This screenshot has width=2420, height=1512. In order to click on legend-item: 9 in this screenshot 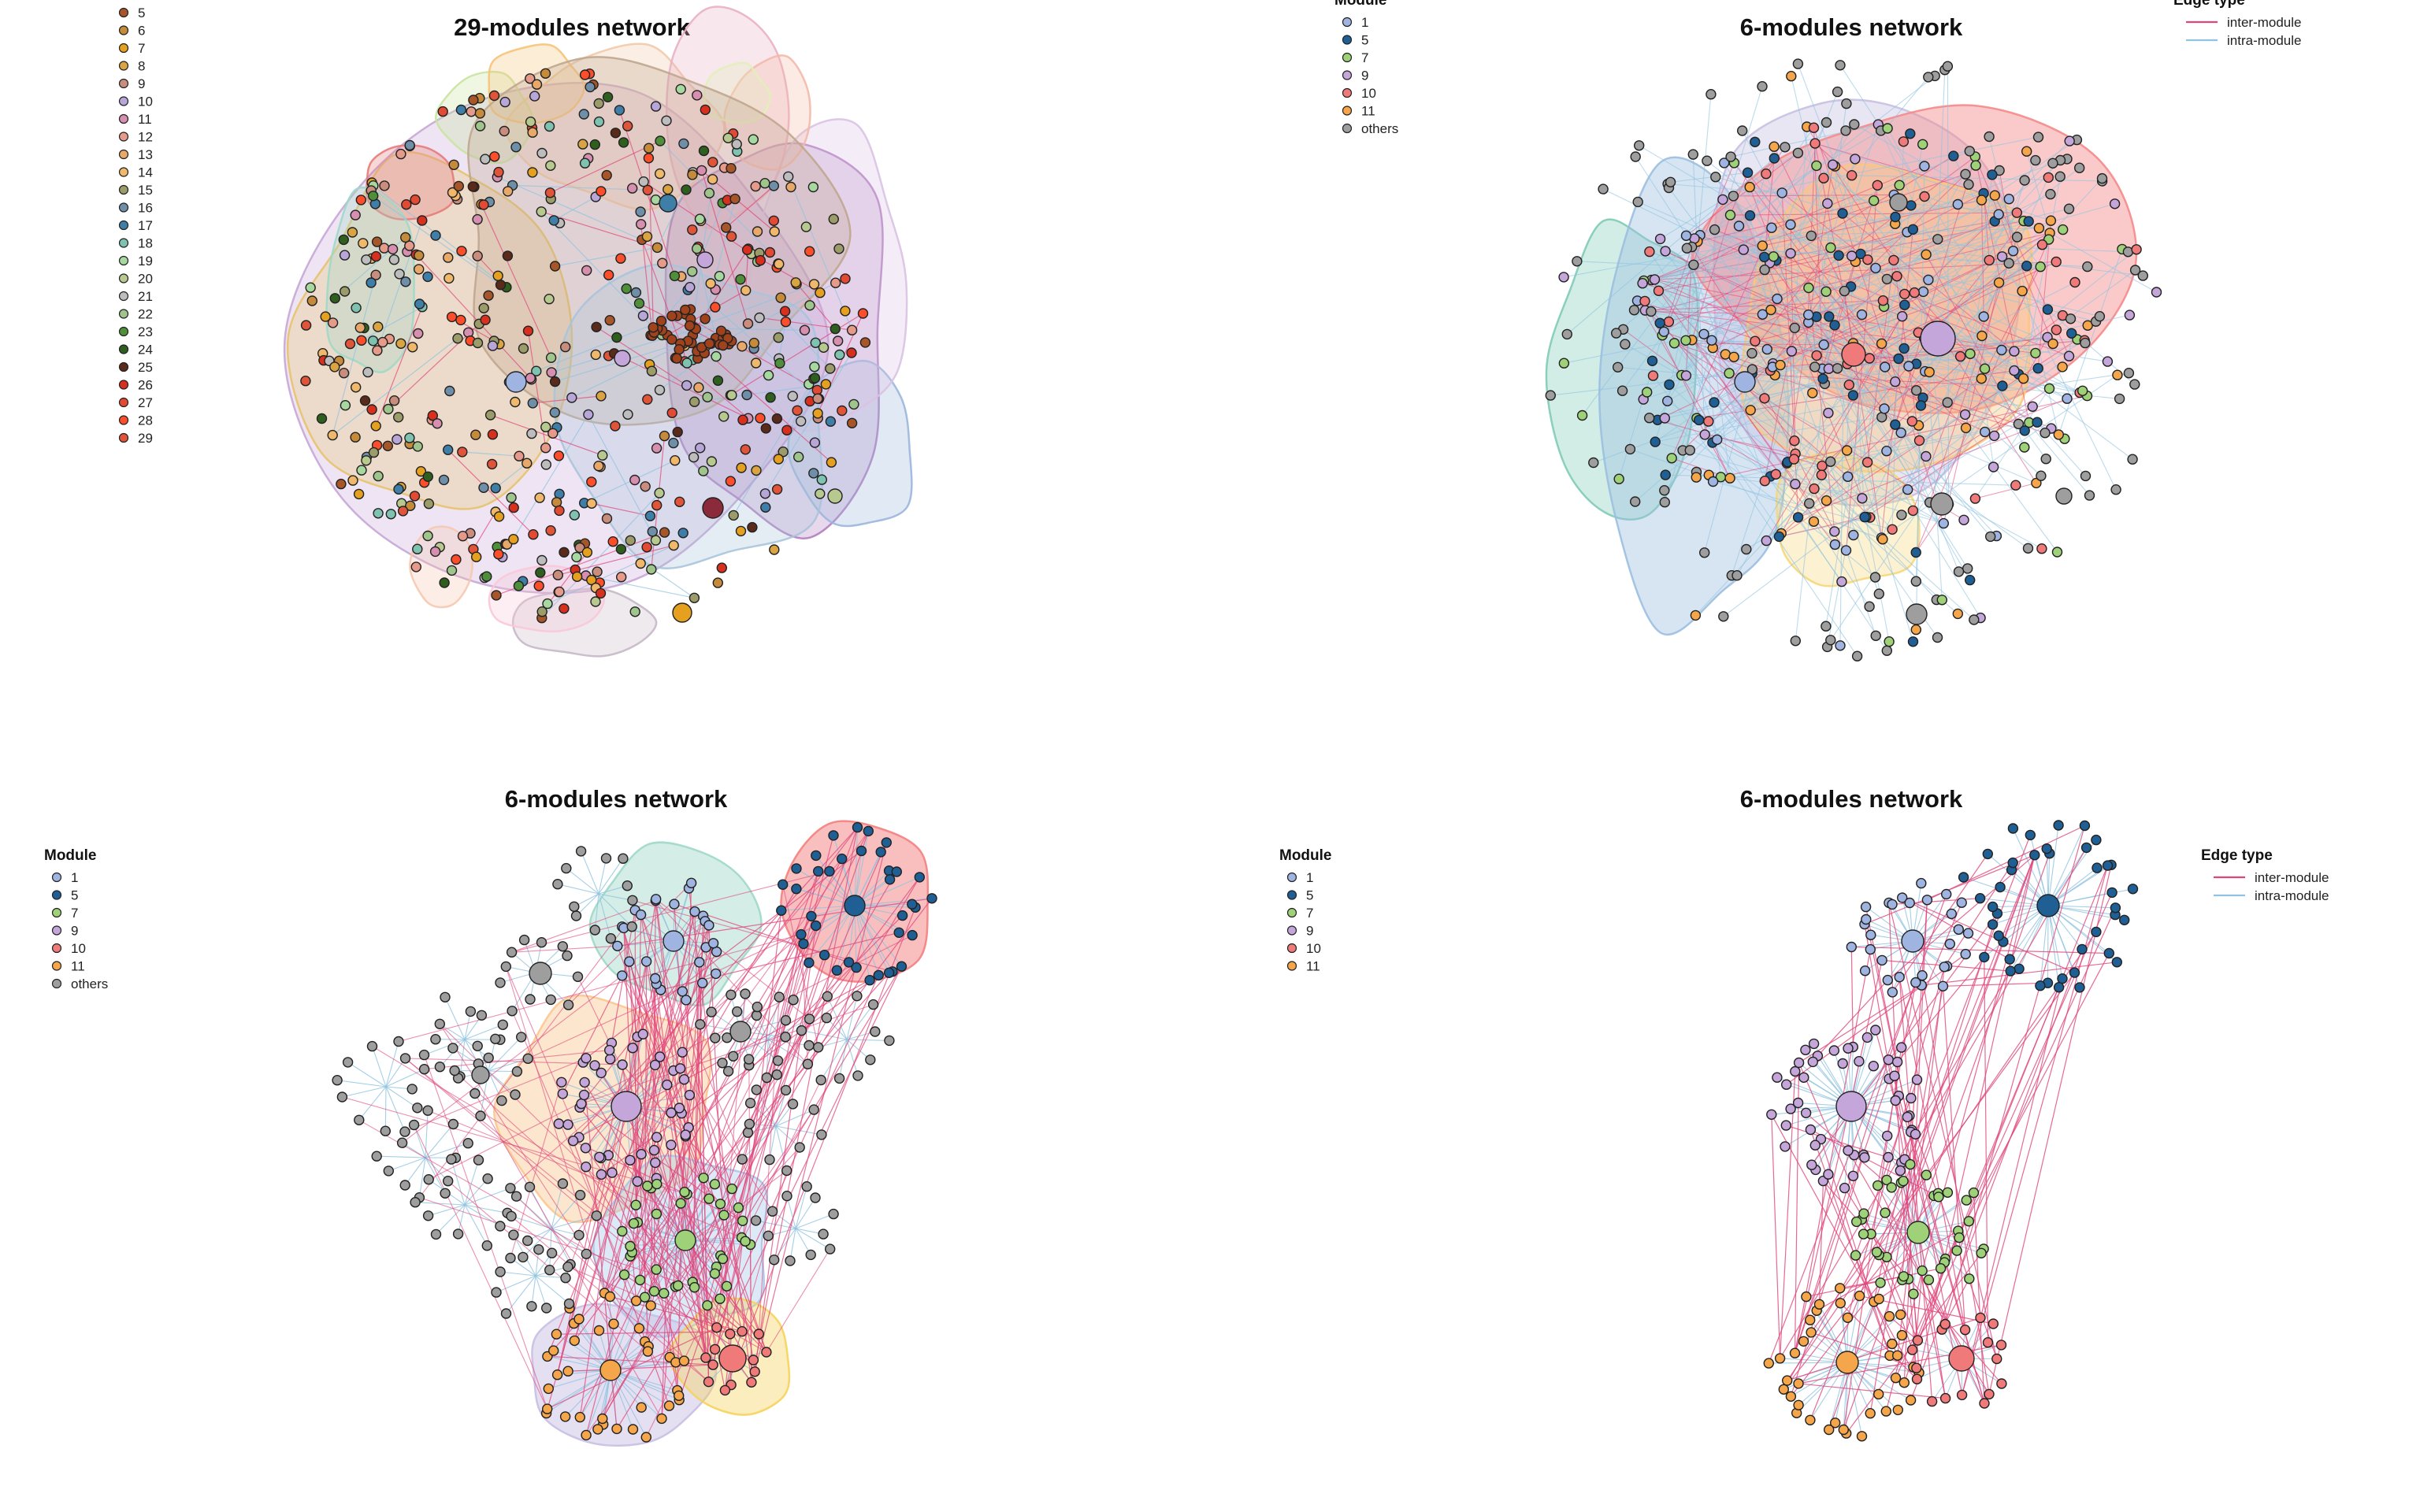, I will do `click(131, 83)`.